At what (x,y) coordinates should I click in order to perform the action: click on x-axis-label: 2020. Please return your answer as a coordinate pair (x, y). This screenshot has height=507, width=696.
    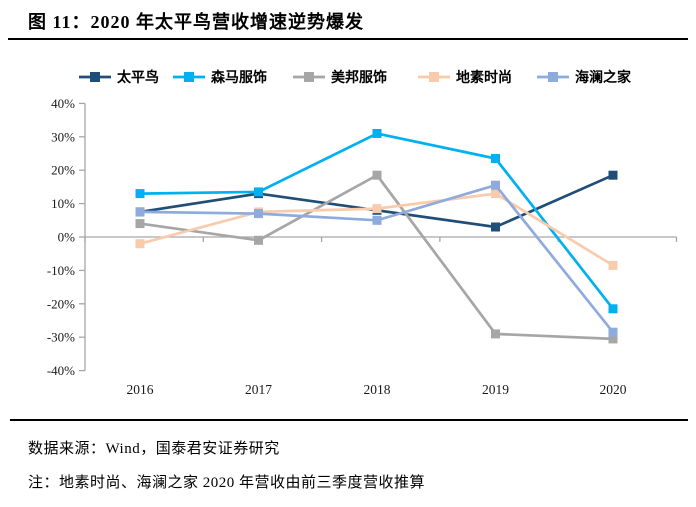
    Looking at the image, I should click on (613, 389).